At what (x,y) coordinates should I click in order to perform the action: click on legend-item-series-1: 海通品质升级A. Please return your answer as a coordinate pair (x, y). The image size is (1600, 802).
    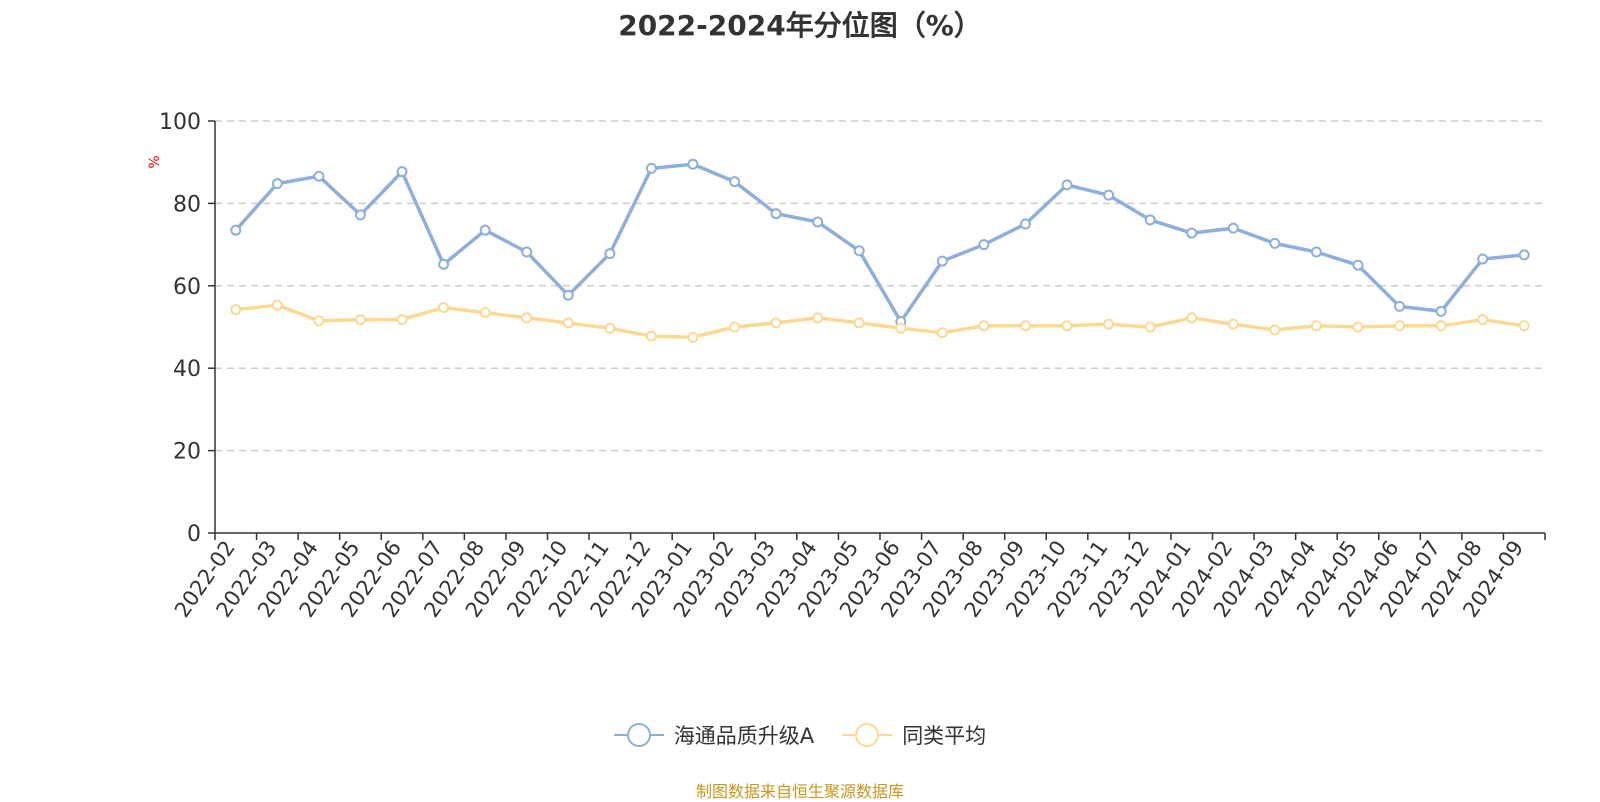
    Looking at the image, I should click on (714, 735).